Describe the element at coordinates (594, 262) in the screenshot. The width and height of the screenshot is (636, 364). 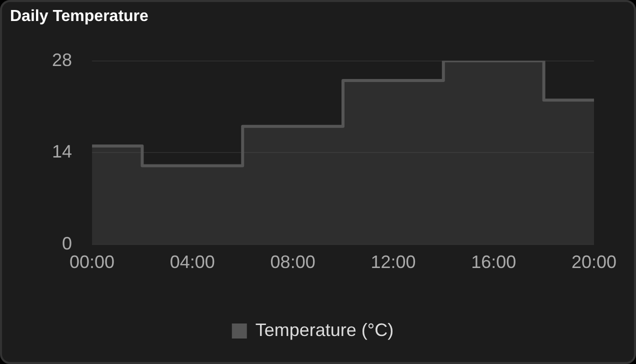
I see `x-tick-label: 20:00` at that location.